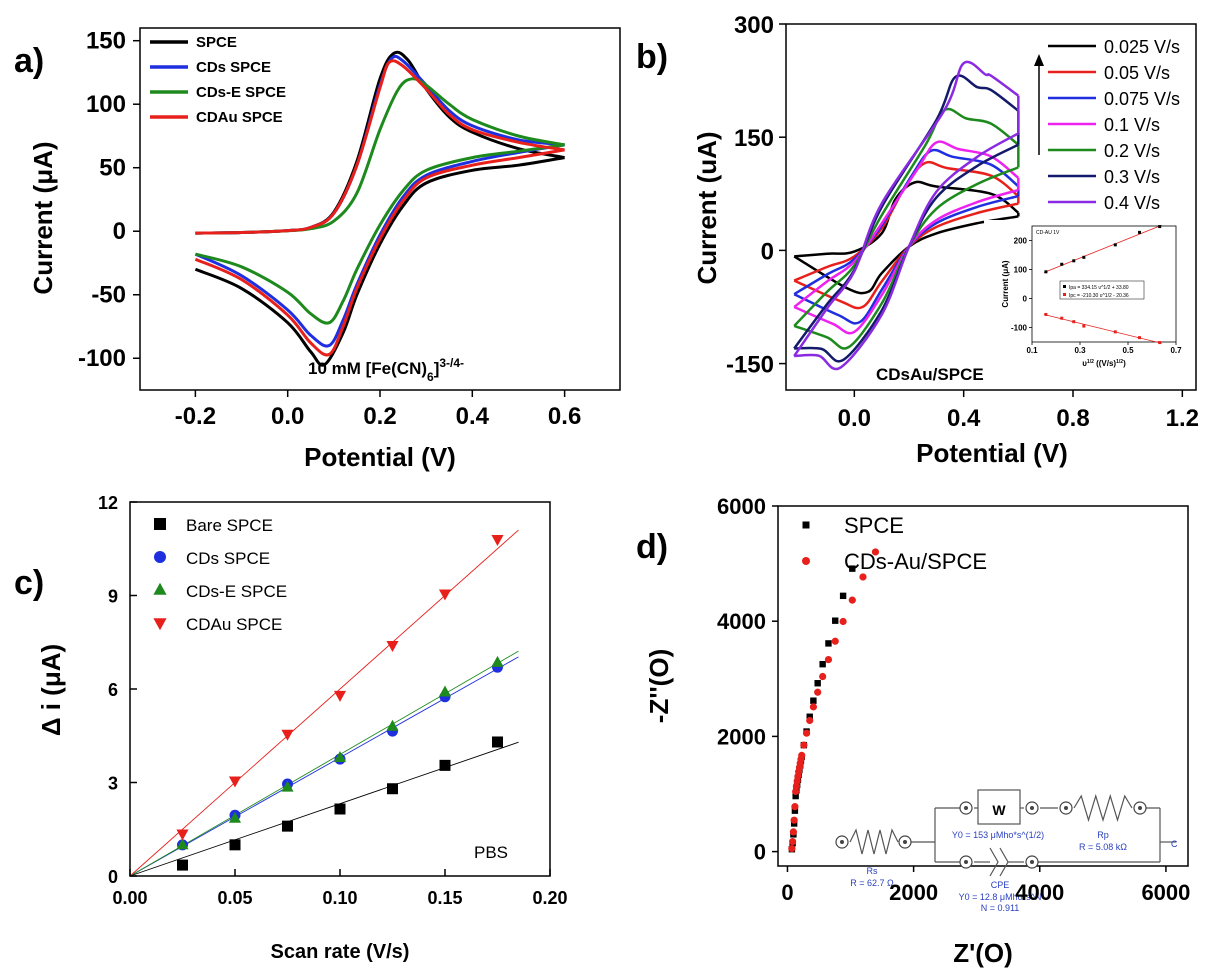 The width and height of the screenshot is (1226, 968). I want to click on panel-a-xtick-label: 0.0, so click(287, 416).